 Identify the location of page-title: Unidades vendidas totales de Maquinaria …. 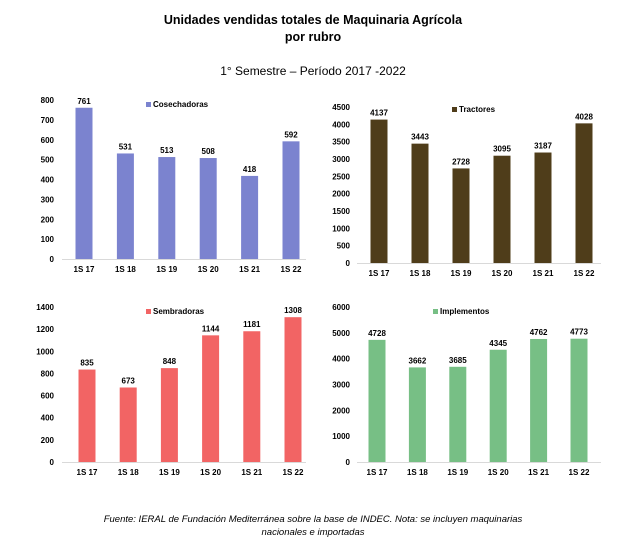
(313, 20).